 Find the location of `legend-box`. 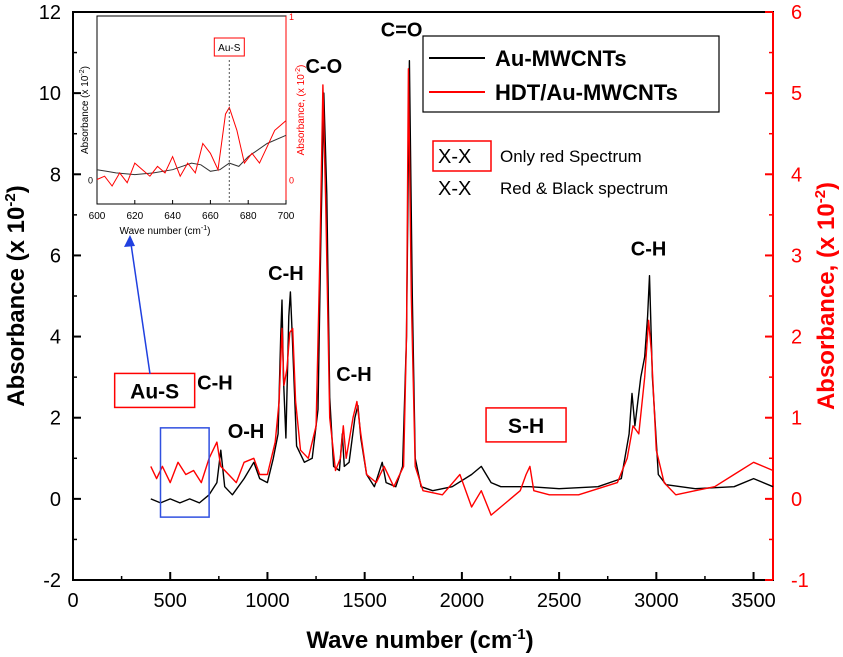

legend-box is located at coordinates (571, 74).